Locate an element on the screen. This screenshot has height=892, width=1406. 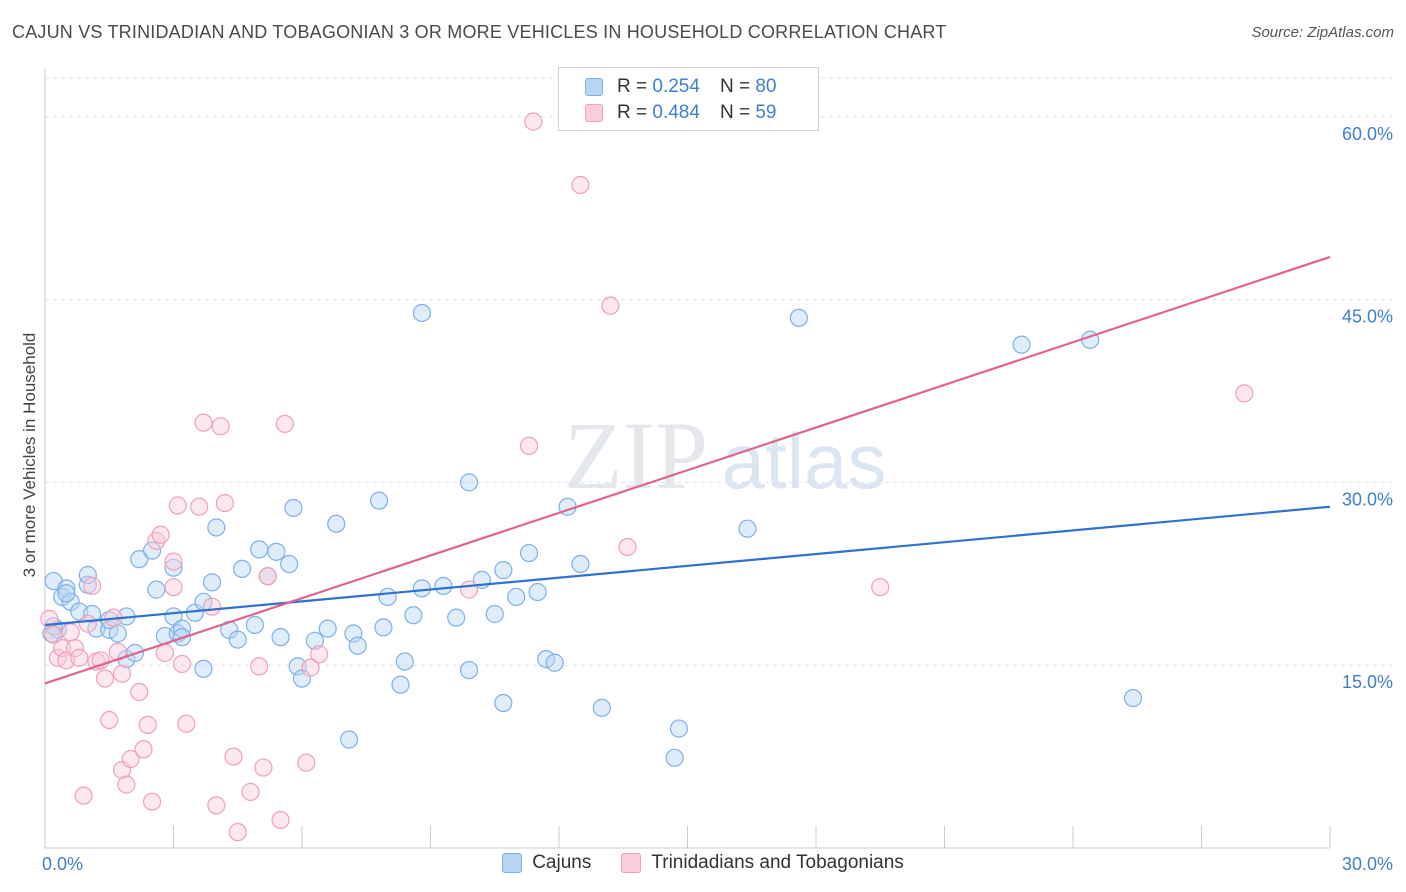
legend-row-cajuns: R = 0.254 N = 80 is located at coordinates (667, 87).